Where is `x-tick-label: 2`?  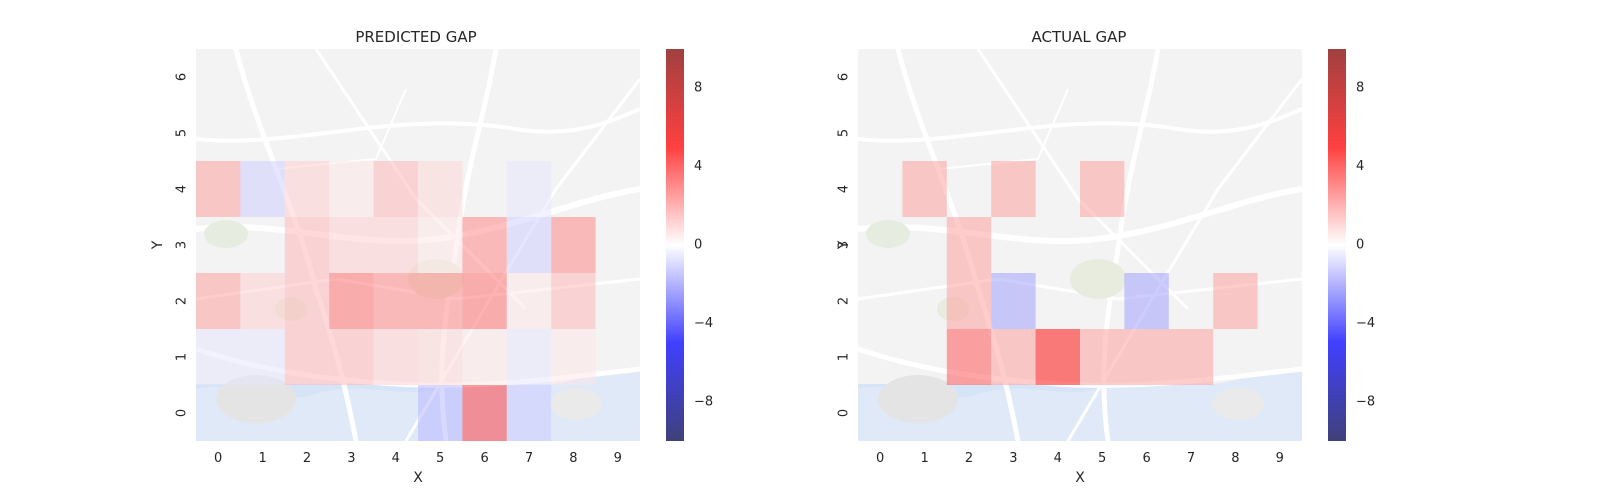
x-tick-label: 2 is located at coordinates (307, 458).